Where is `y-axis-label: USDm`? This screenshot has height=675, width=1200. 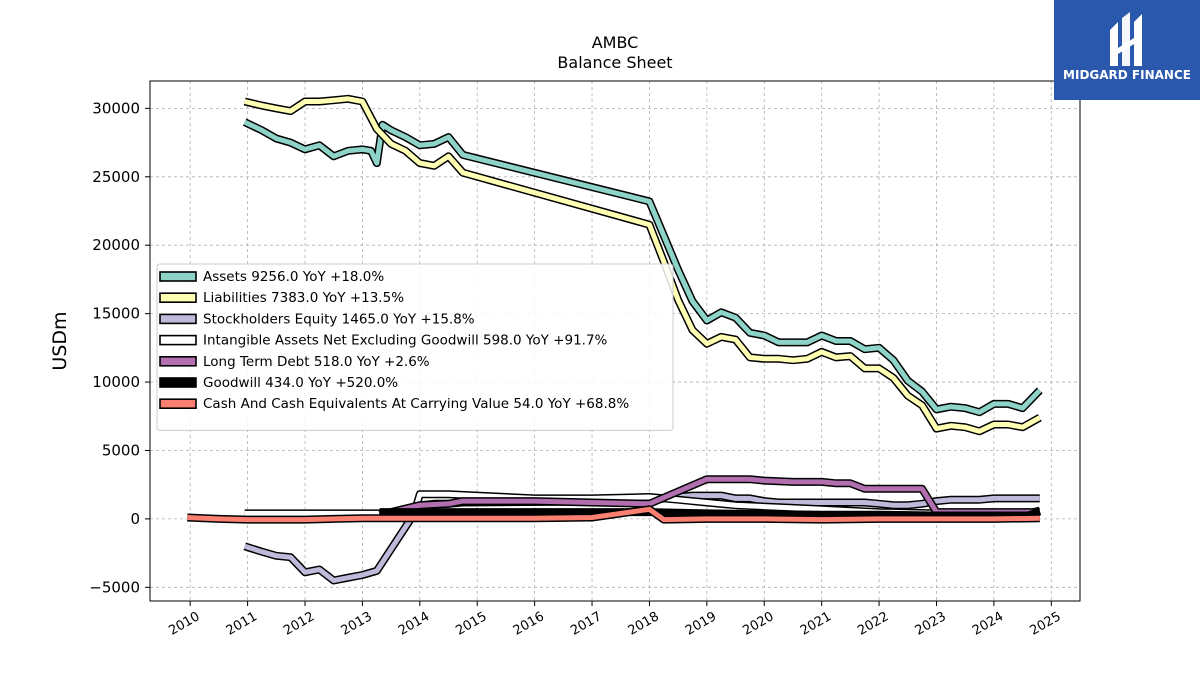 y-axis-label: USDm is located at coordinates (60, 340).